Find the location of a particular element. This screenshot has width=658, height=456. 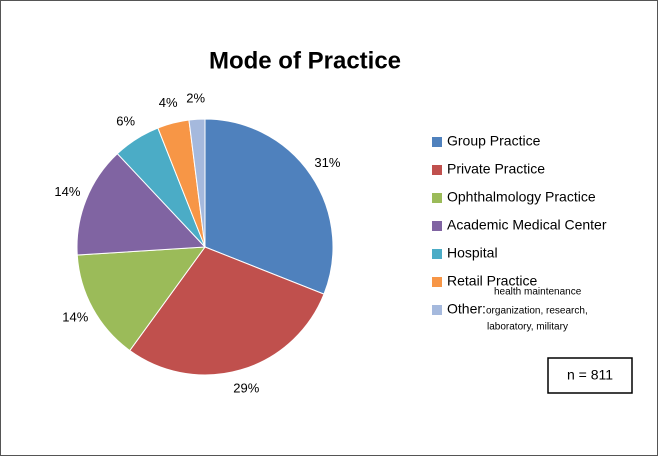

legend-label: Other: is located at coordinates (466, 309).